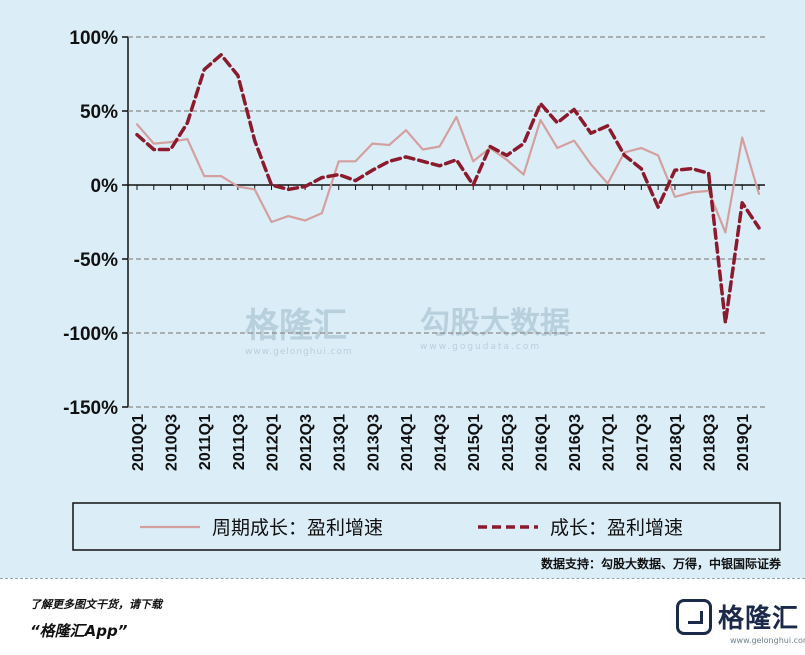 This screenshot has height=655, width=805. Describe the element at coordinates (296, 326) in the screenshot. I see `watermark-brand1: 格隆汇` at that location.